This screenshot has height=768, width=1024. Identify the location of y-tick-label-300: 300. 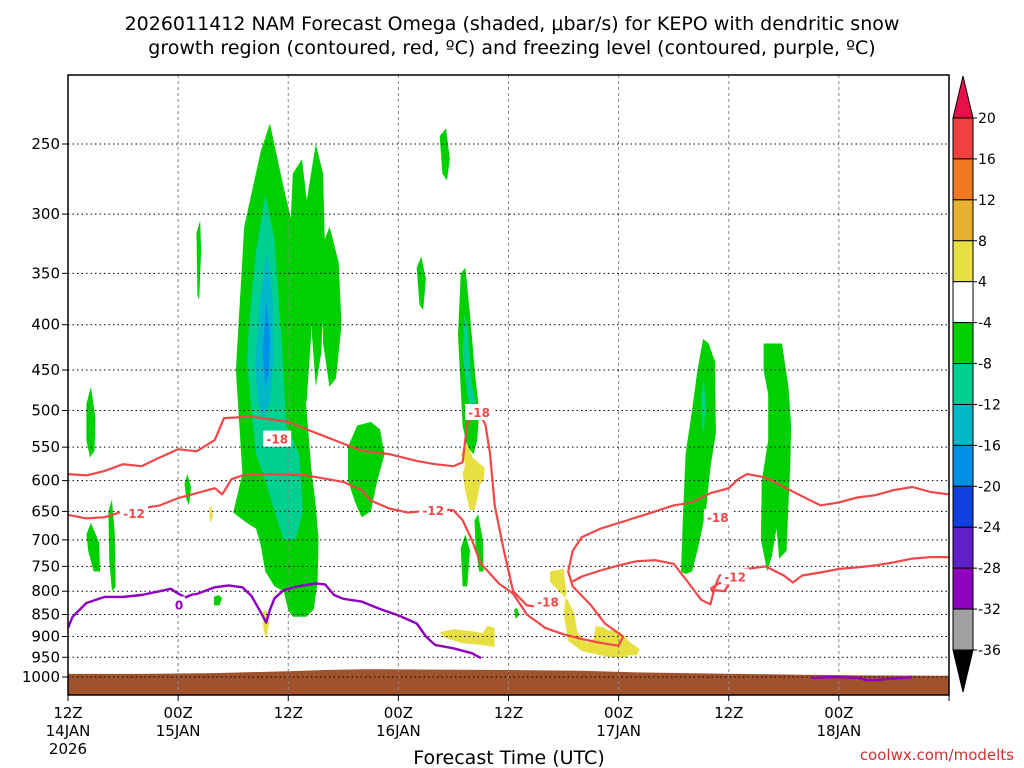
(45, 214).